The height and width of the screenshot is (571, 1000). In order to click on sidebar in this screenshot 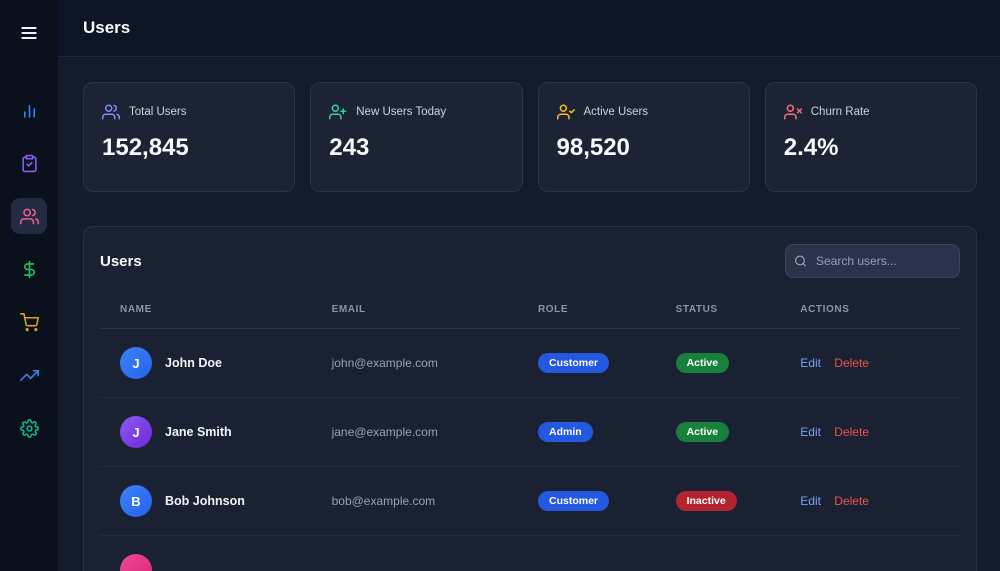, I will do `click(29, 285)`.